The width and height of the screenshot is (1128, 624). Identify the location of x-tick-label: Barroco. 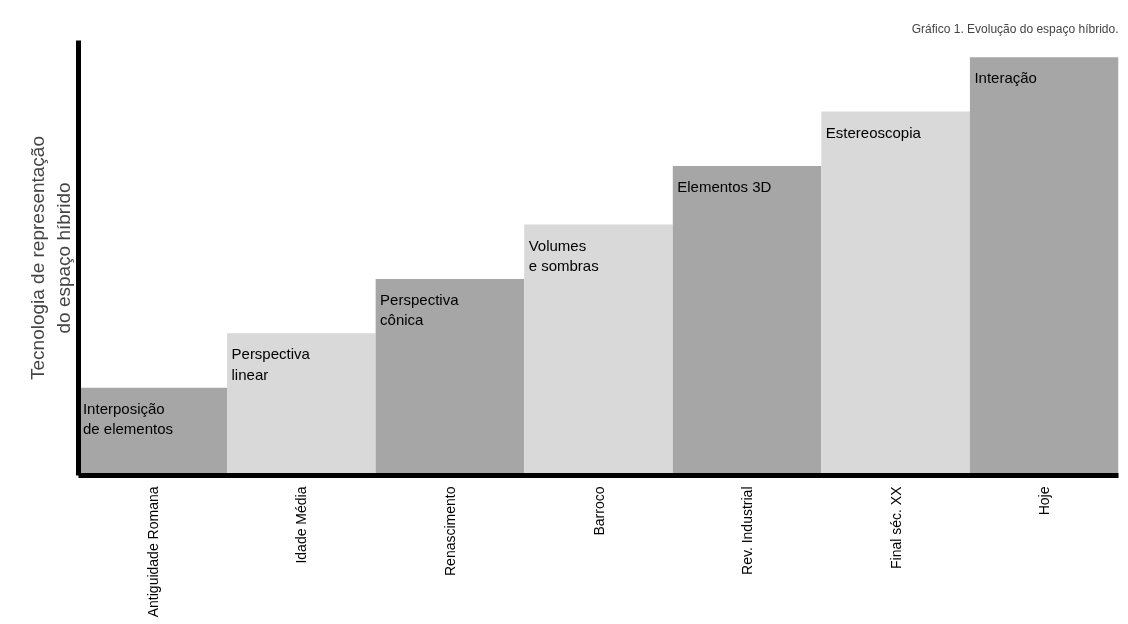
(598, 511).